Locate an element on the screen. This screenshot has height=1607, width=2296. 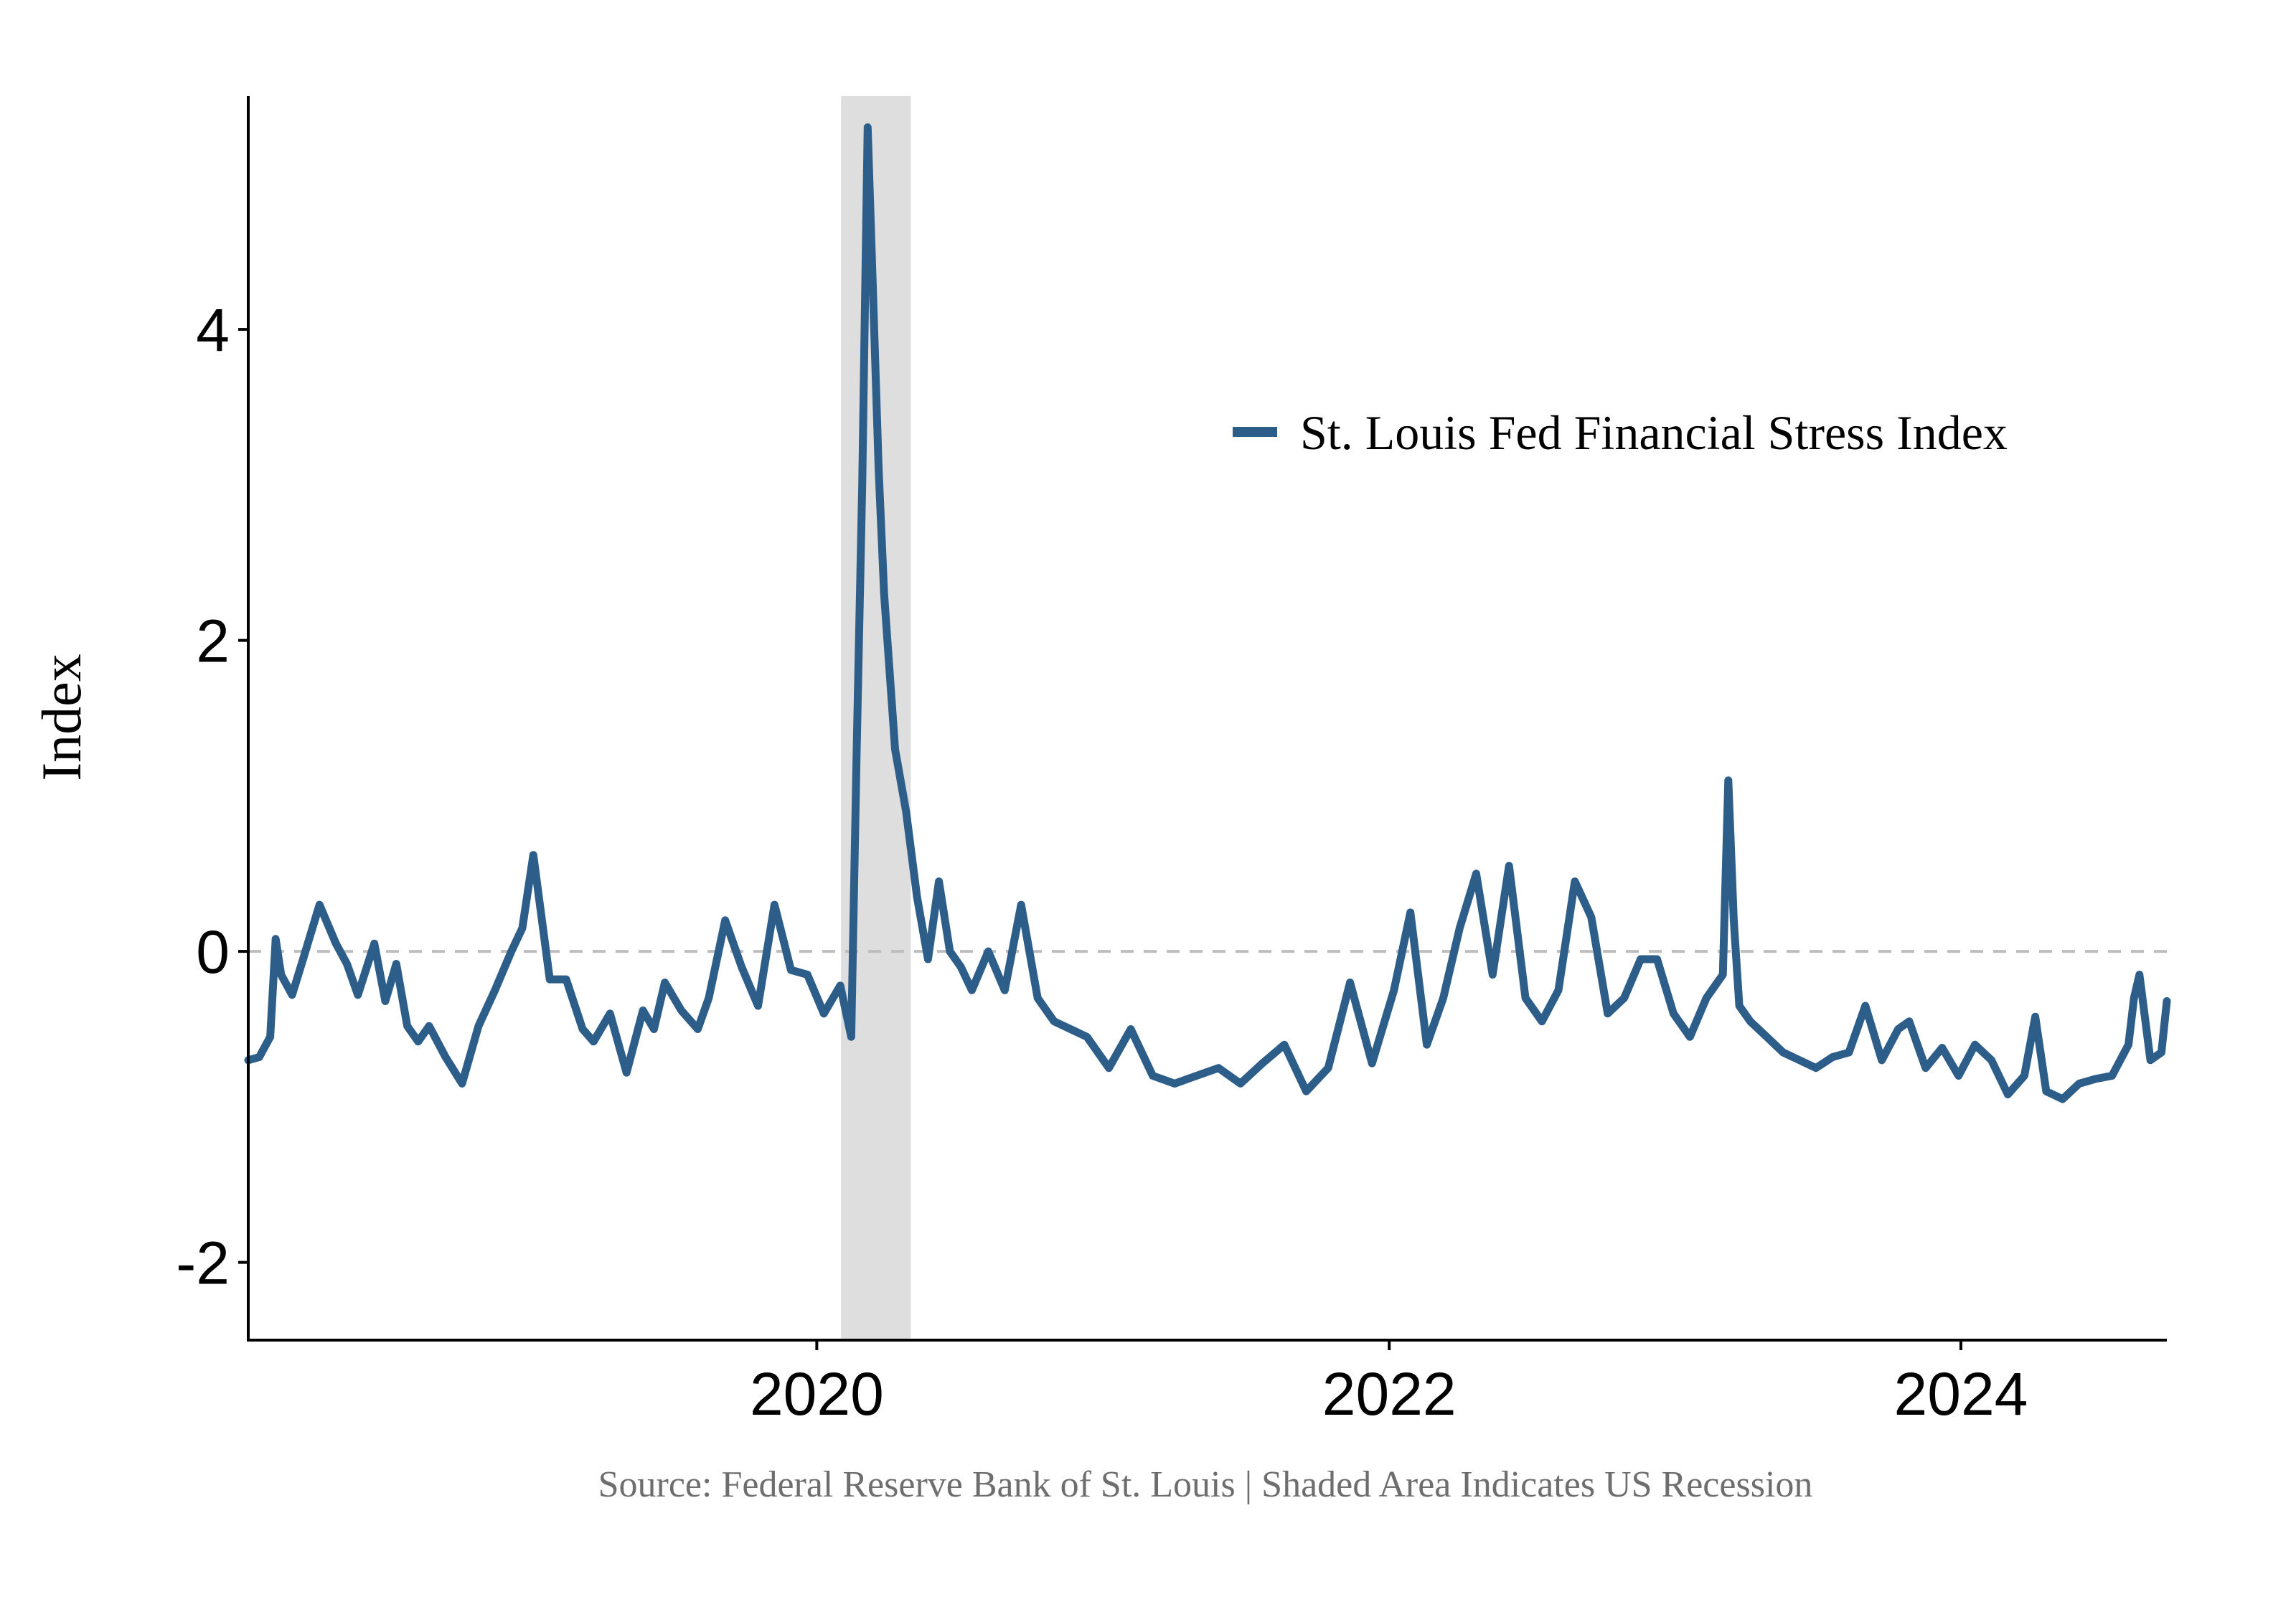
y-tick-label: 2 is located at coordinates (213, 641).